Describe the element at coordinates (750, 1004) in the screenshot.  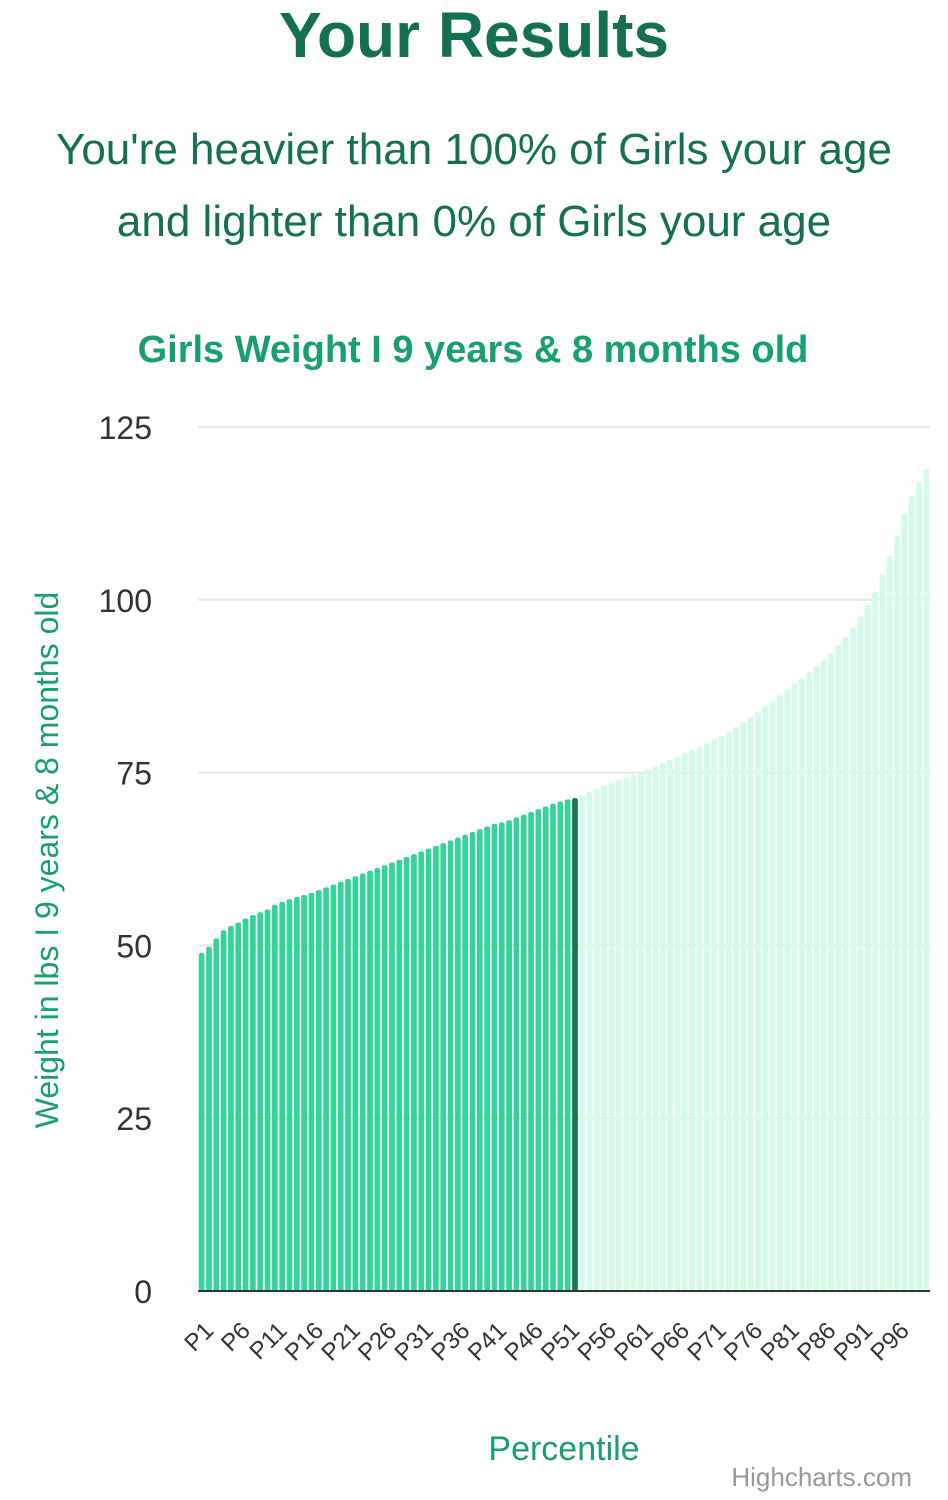
I see `bar-p75` at that location.